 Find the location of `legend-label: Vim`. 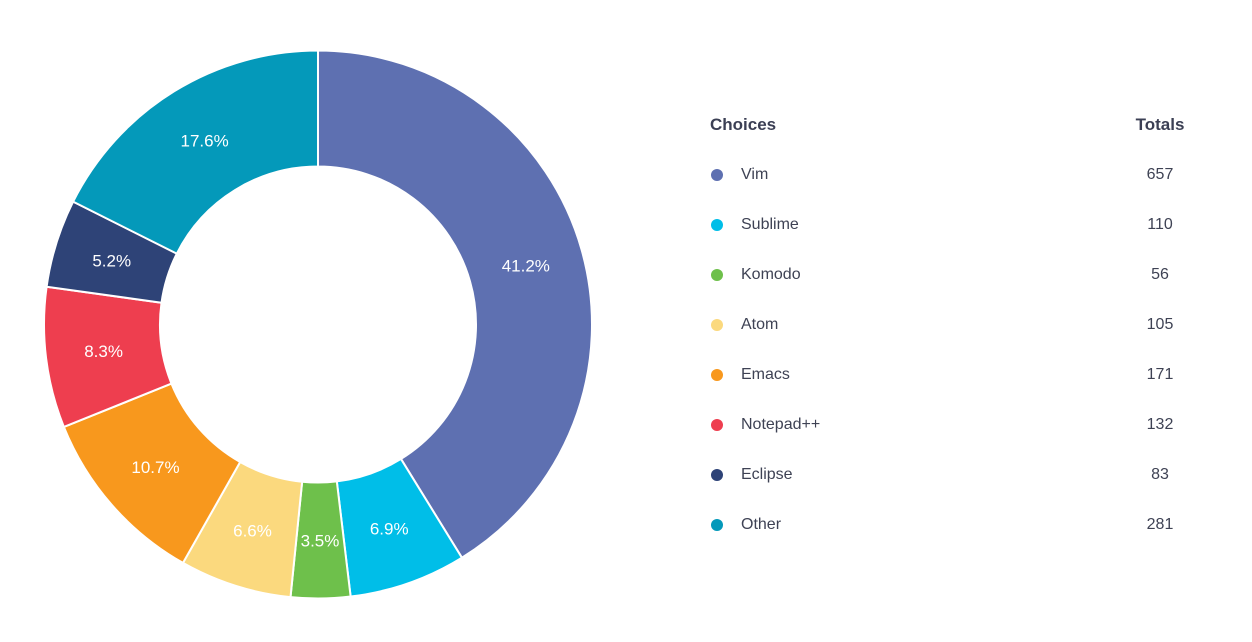

legend-label: Vim is located at coordinates (755, 174).